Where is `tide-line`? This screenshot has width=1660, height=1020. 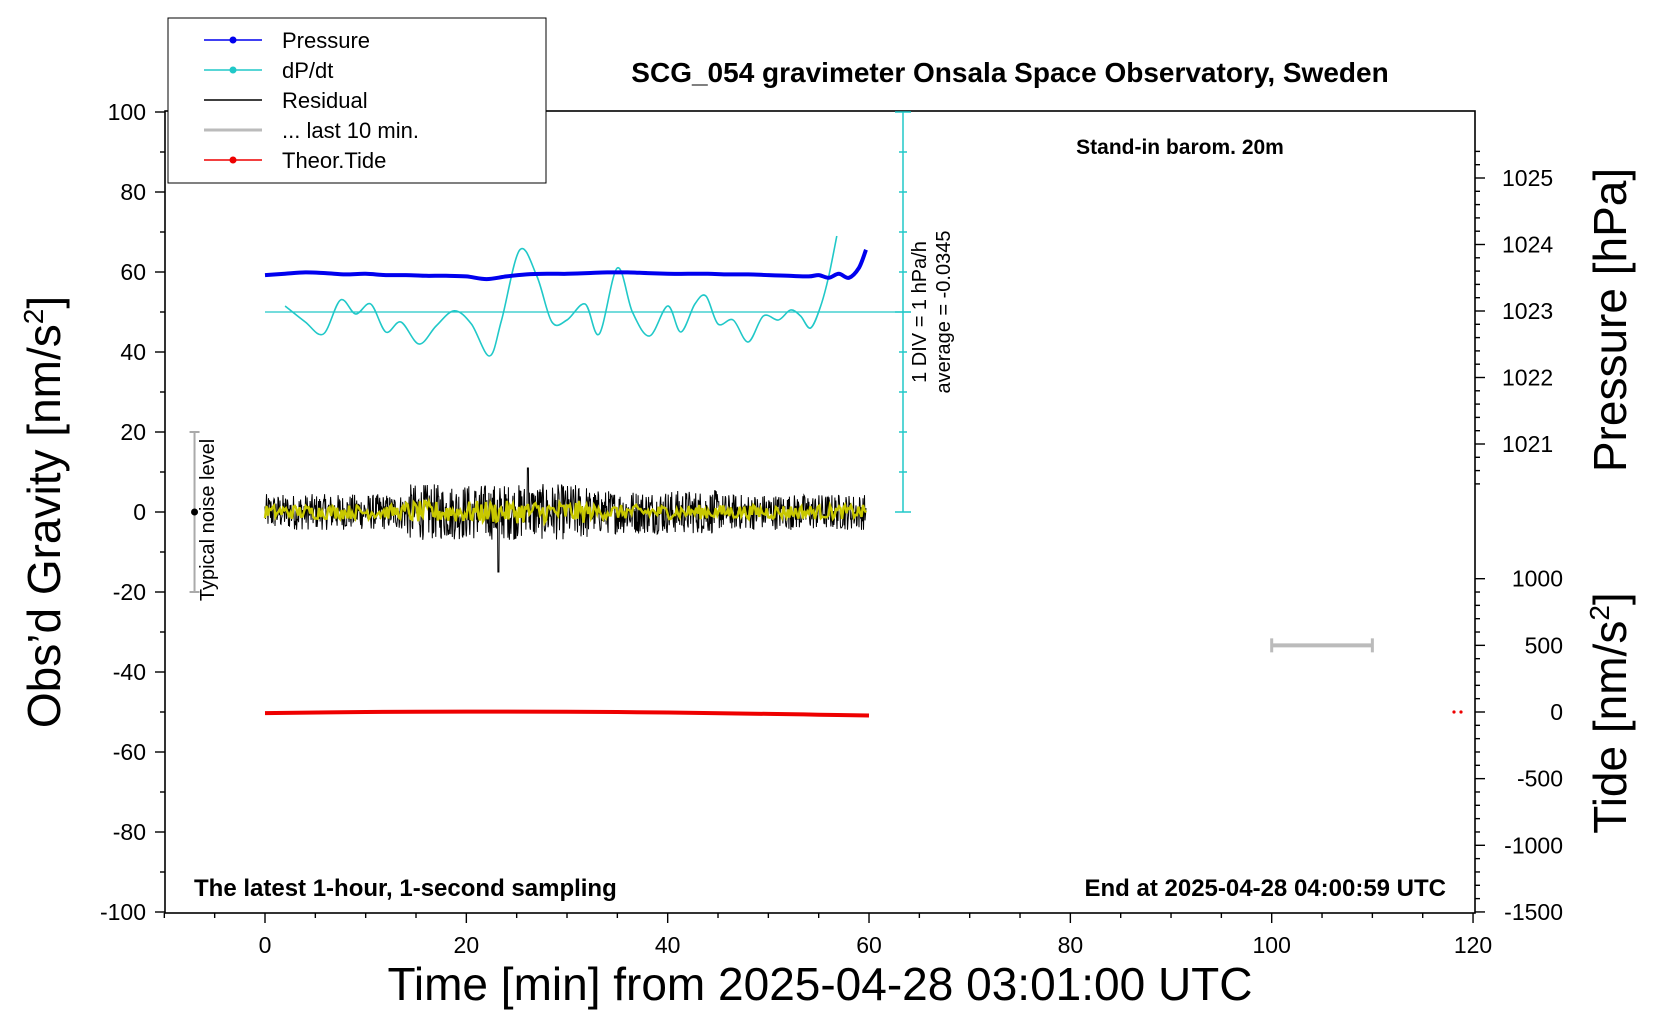
tide-line is located at coordinates (567, 713).